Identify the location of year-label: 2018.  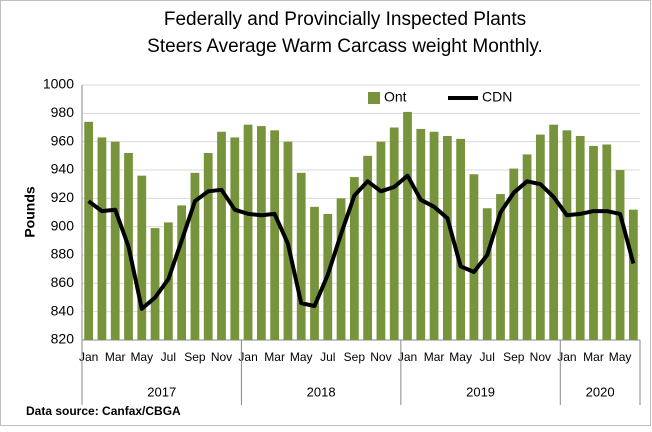
(321, 391).